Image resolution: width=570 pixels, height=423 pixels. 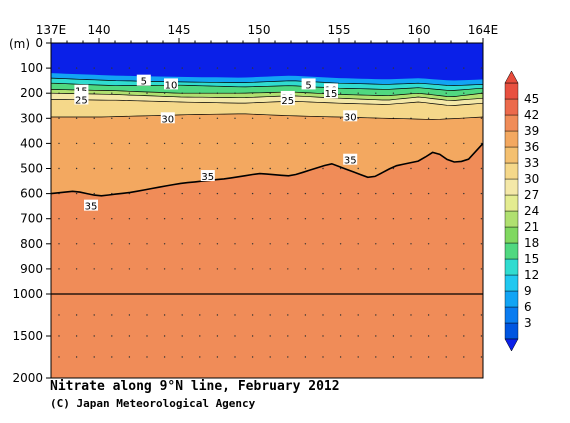 What do you see at coordinates (331, 94) in the screenshot?
I see `isoline-label: 15` at bounding box center [331, 94].